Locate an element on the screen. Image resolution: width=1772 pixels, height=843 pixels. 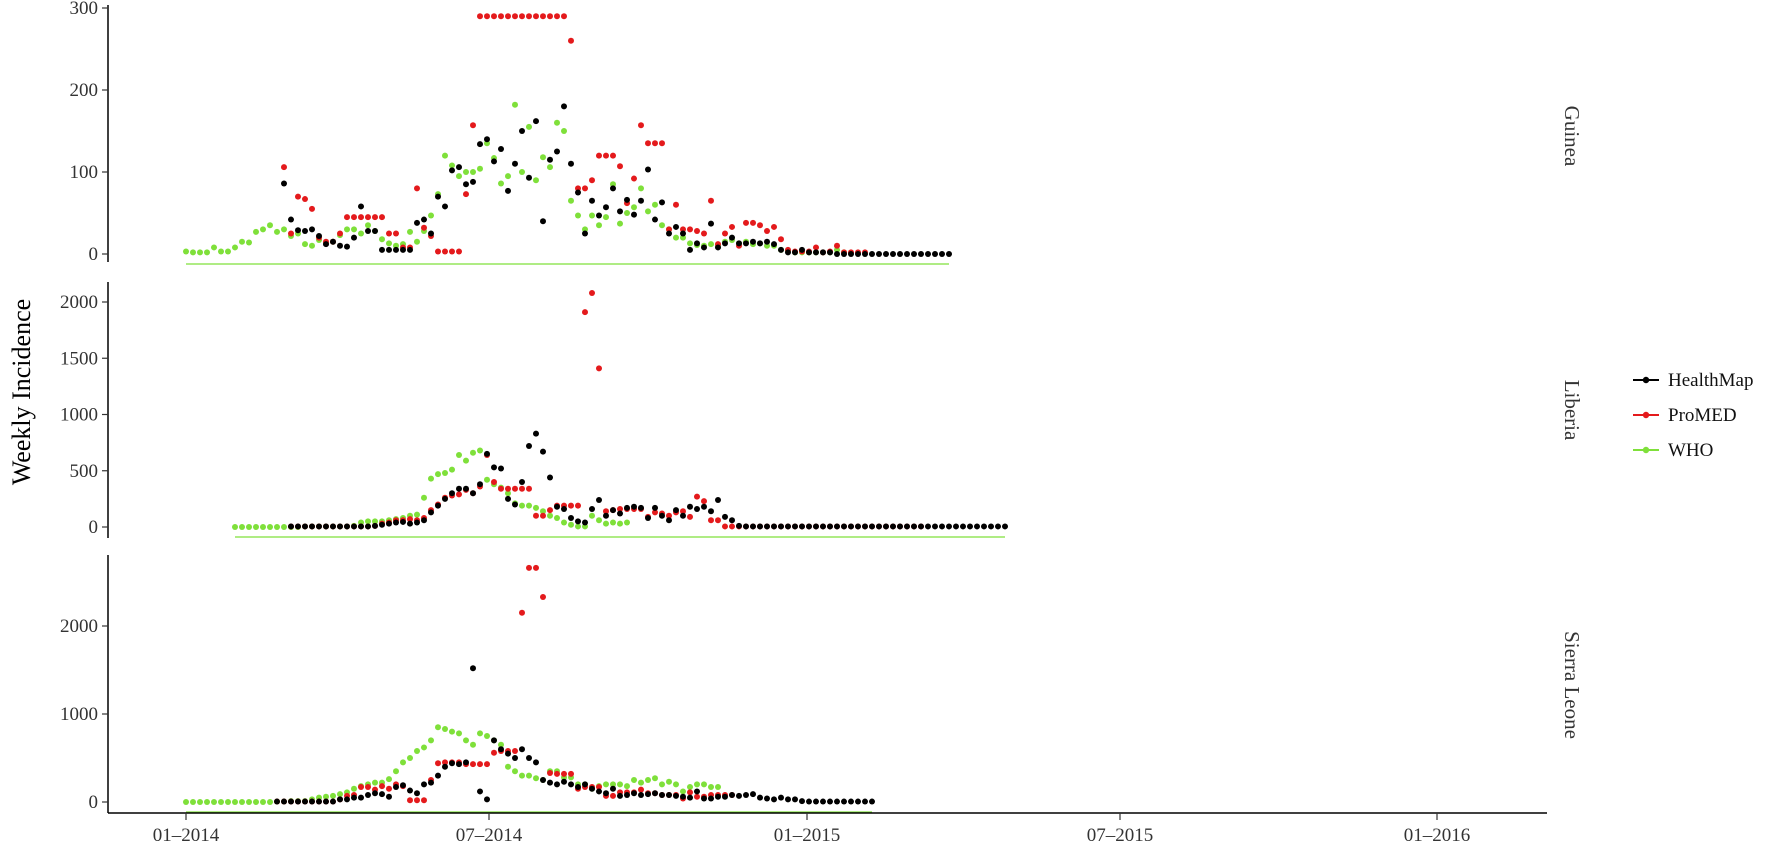
strip-label-liberia: Liberia is located at coordinates (1572, 410).